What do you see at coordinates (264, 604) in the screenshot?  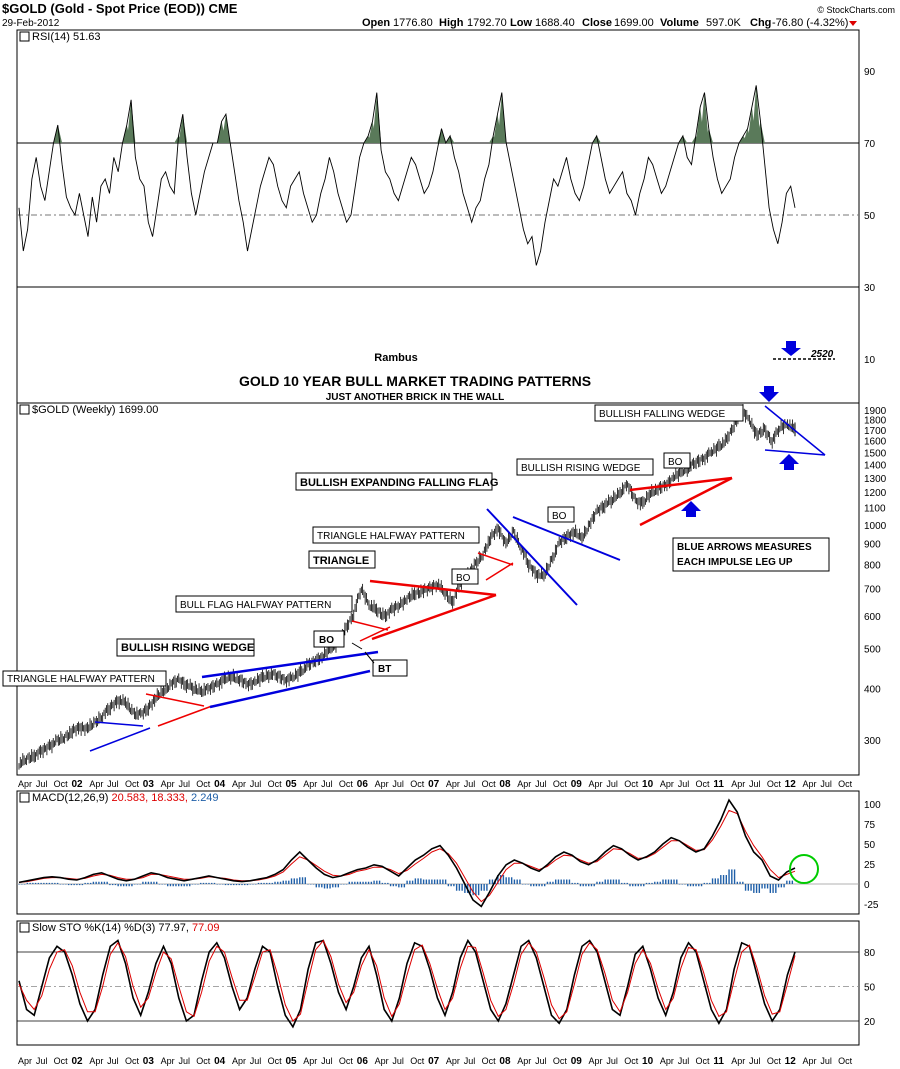 I see `annotation-bull-flag-halfway: BULL FLAG HALFWAY PATTERN` at bounding box center [264, 604].